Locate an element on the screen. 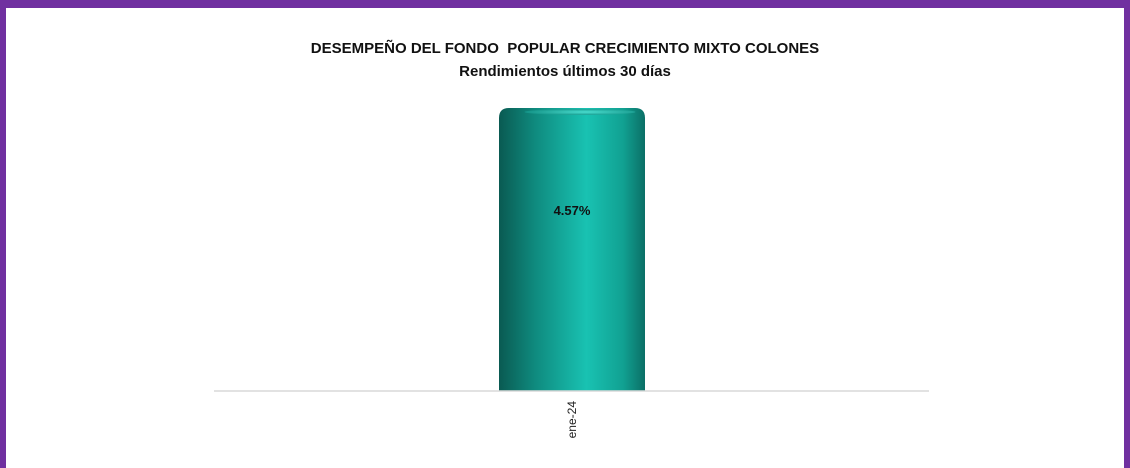 The width and height of the screenshot is (1130, 468). bar-body is located at coordinates (572, 249).